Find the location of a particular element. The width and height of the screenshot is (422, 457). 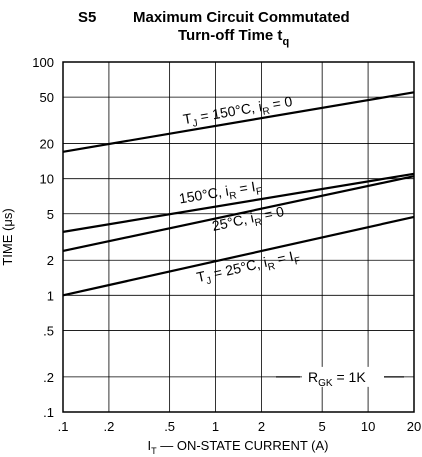

y-tick-label: 20 is located at coordinates (47, 144).